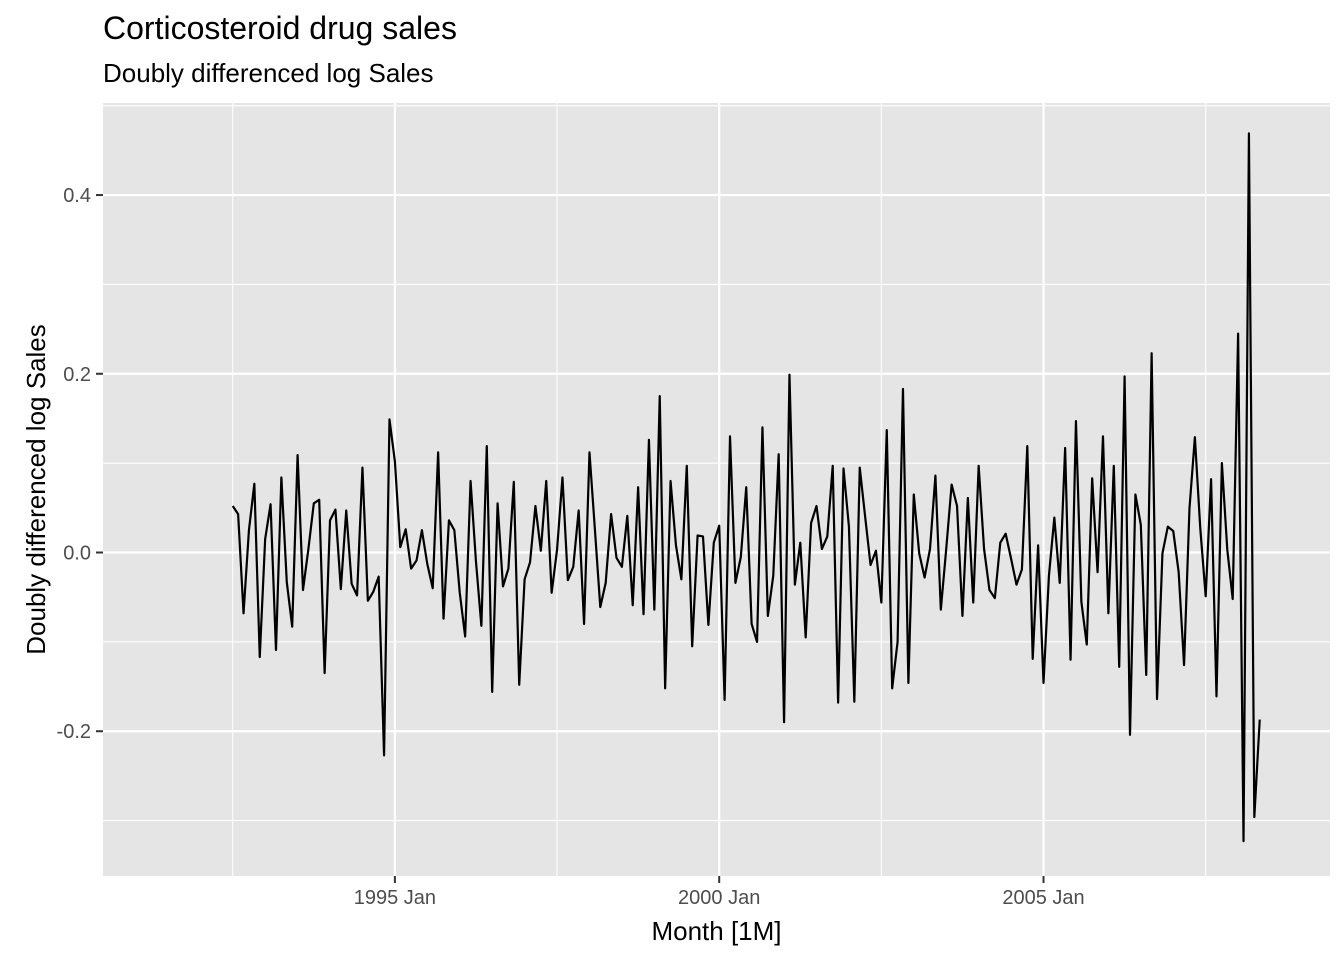  Describe the element at coordinates (716, 931) in the screenshot. I see `x-axis-title: Month [1M]` at that location.